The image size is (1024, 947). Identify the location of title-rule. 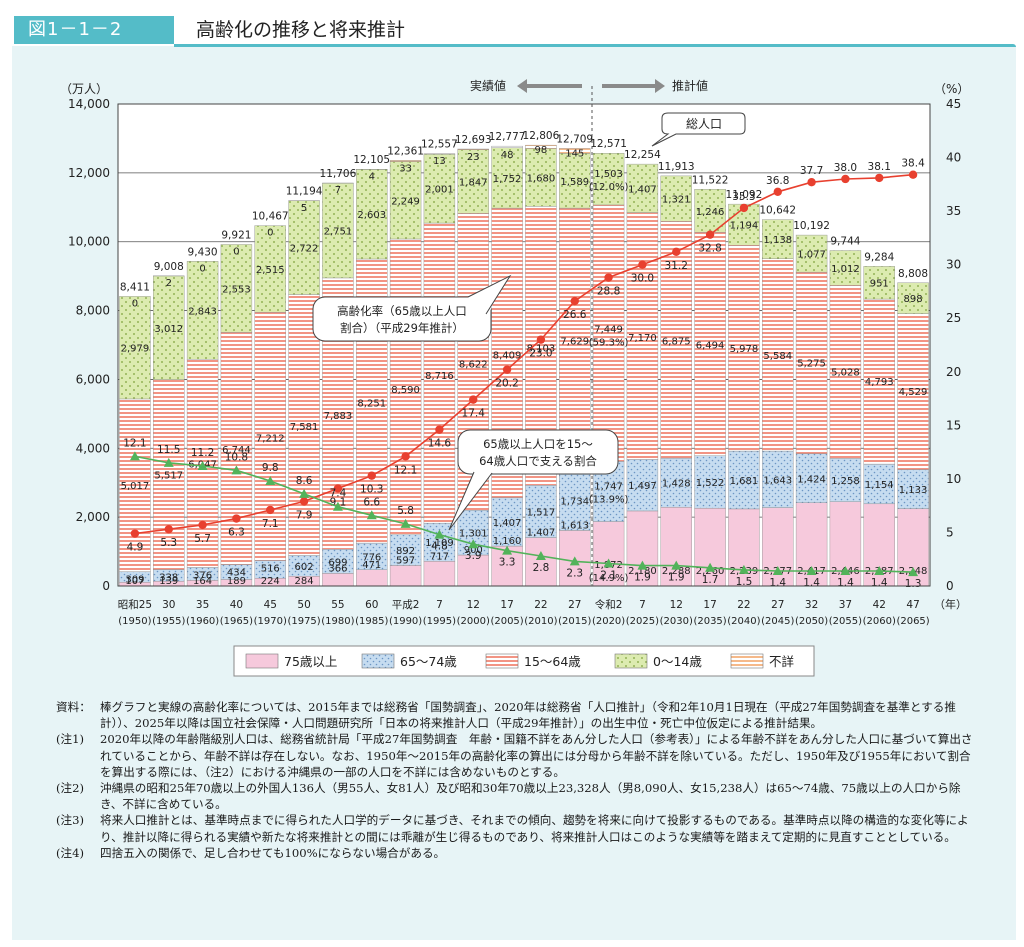
(595, 45).